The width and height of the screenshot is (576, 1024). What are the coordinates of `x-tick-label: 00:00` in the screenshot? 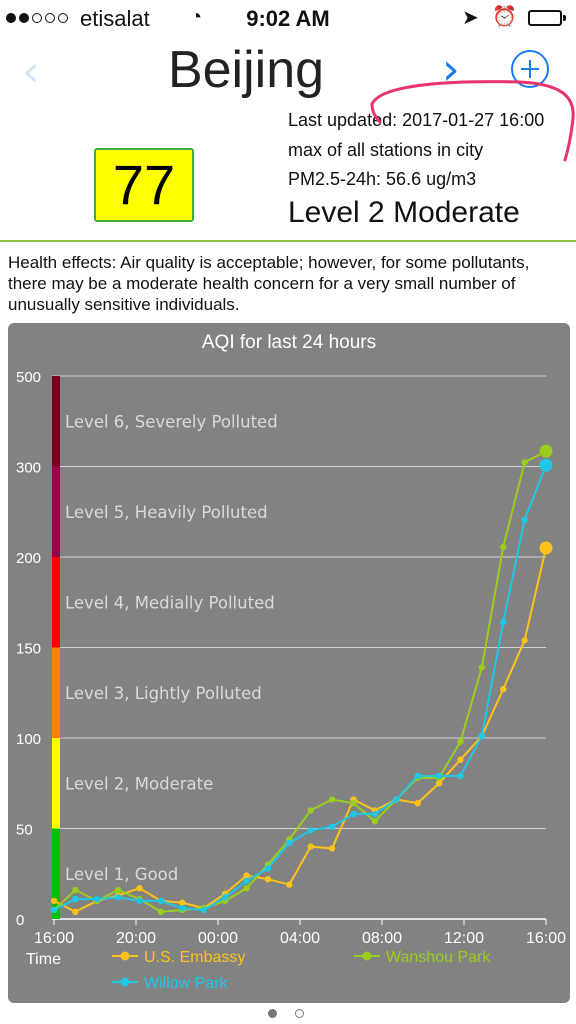 It's located at (218, 938).